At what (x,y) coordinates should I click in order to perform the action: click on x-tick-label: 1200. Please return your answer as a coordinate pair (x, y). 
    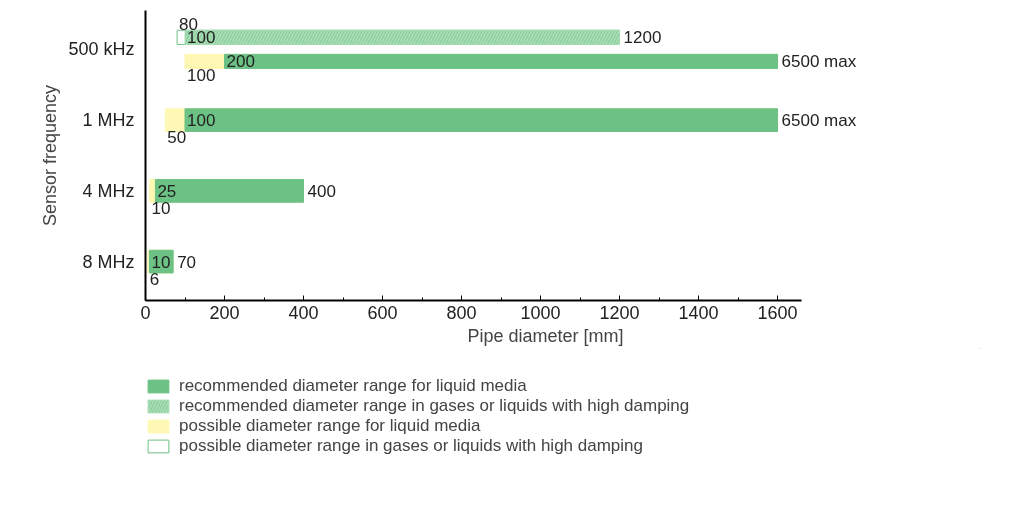
    Looking at the image, I should click on (619, 312).